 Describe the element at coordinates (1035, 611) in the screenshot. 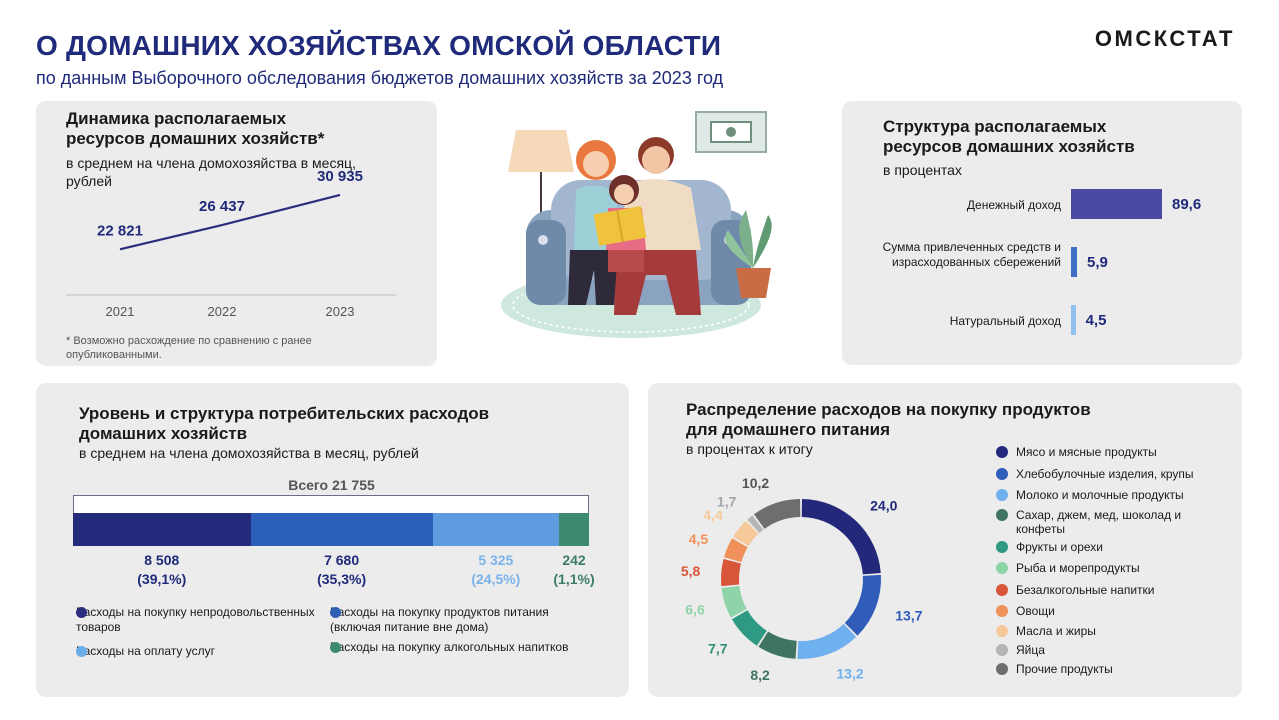

I see `food-legend-label: Овощи` at that location.